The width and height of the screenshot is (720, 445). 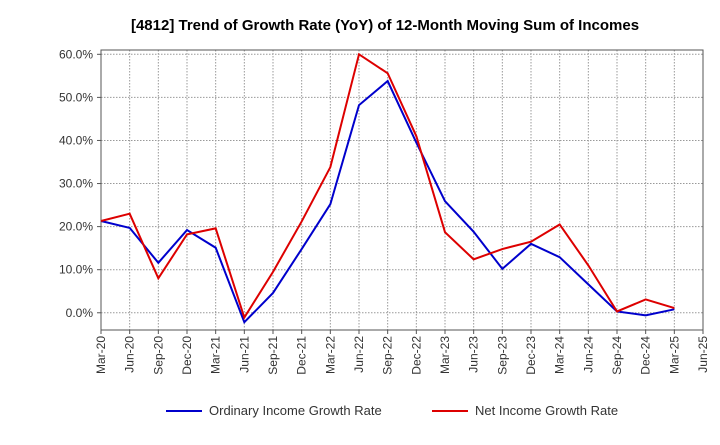 What do you see at coordinates (76, 54) in the screenshot?
I see `y-tick-label: 60.0%` at bounding box center [76, 54].